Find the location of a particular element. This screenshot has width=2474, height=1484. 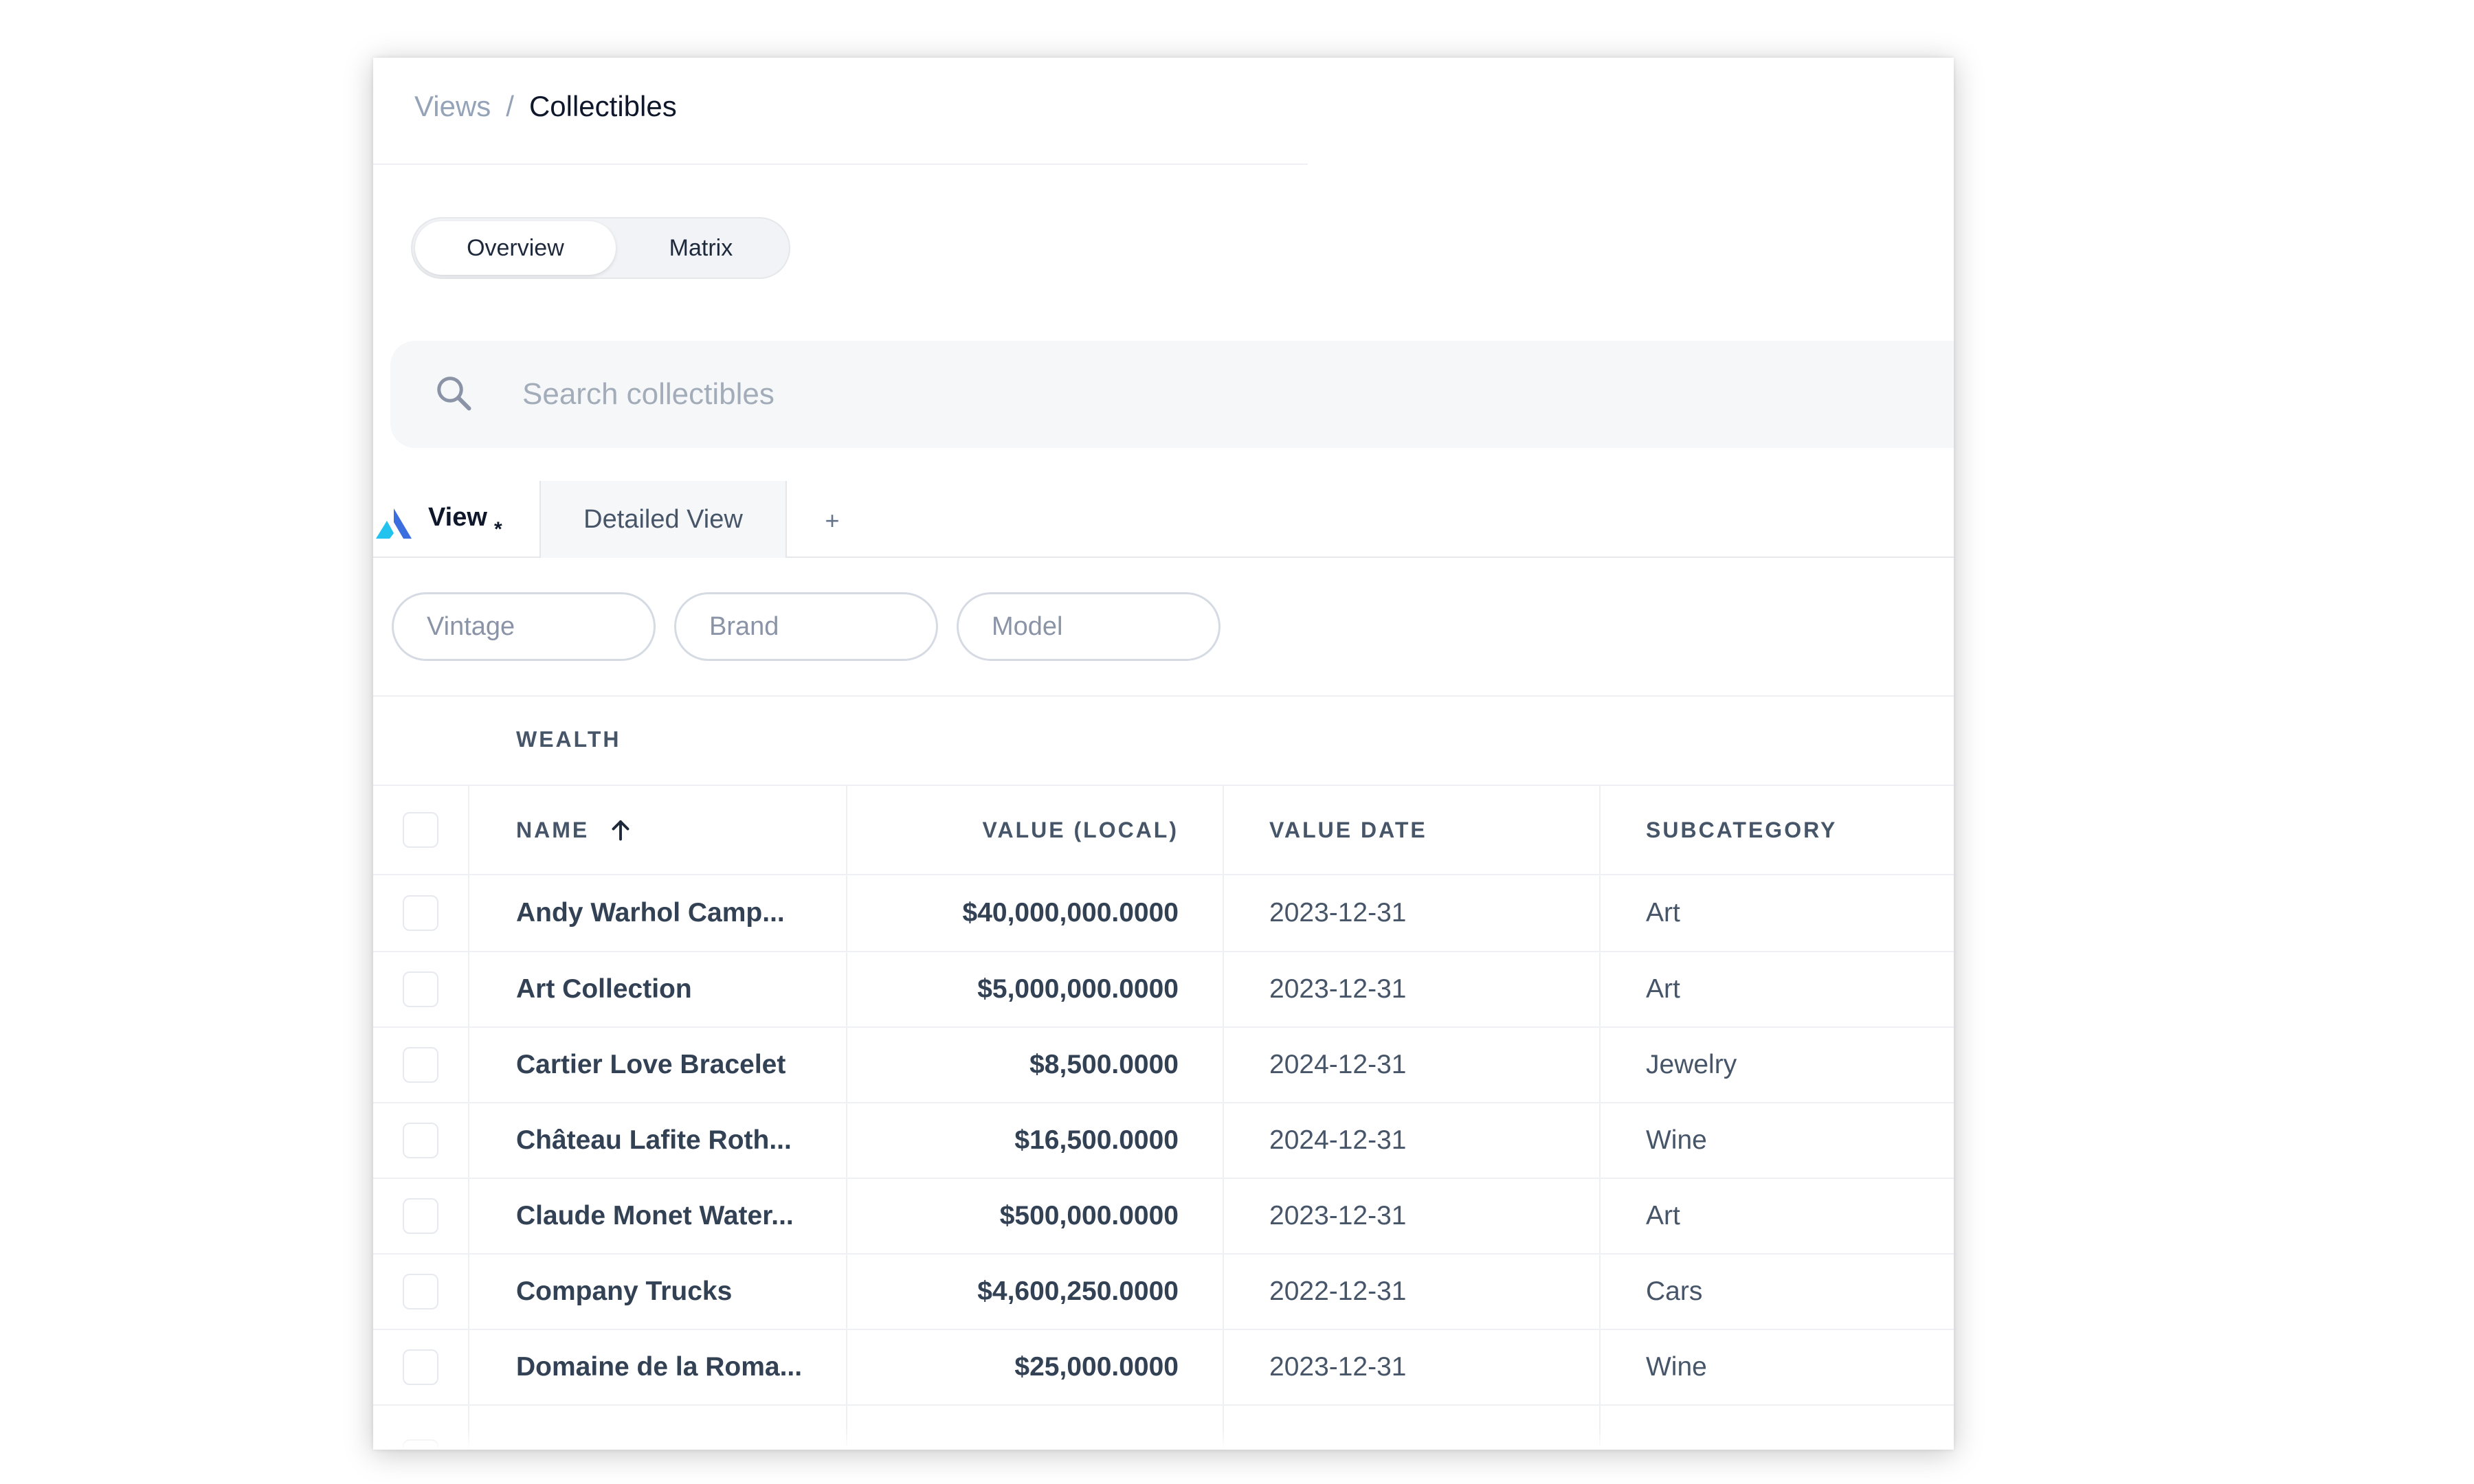

cell-value: $16,500.0000 is located at coordinates (1035, 1140).